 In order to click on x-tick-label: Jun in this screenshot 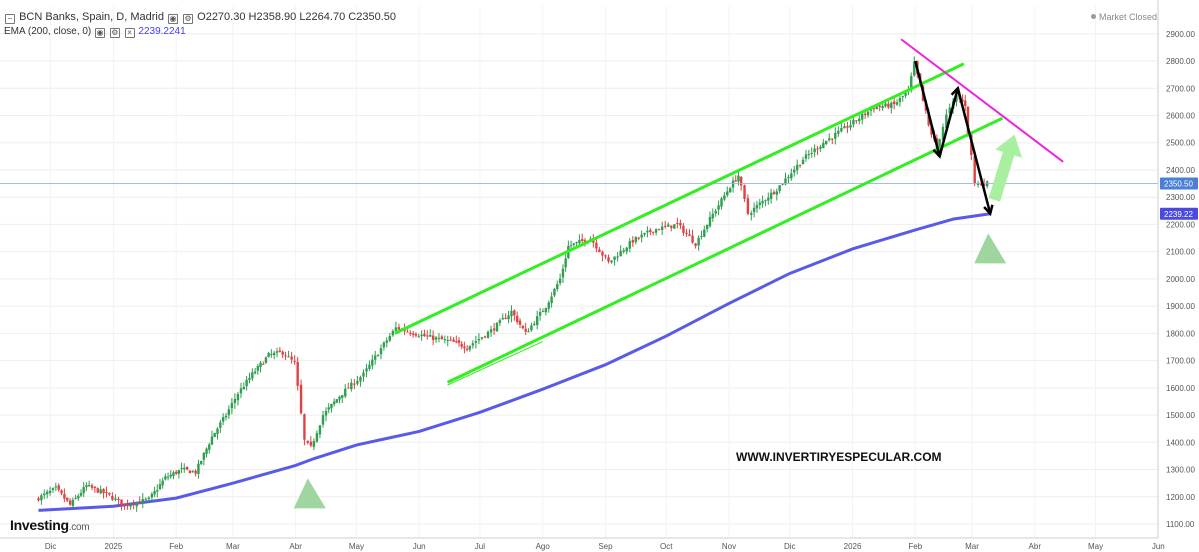, I will do `click(1158, 546)`.